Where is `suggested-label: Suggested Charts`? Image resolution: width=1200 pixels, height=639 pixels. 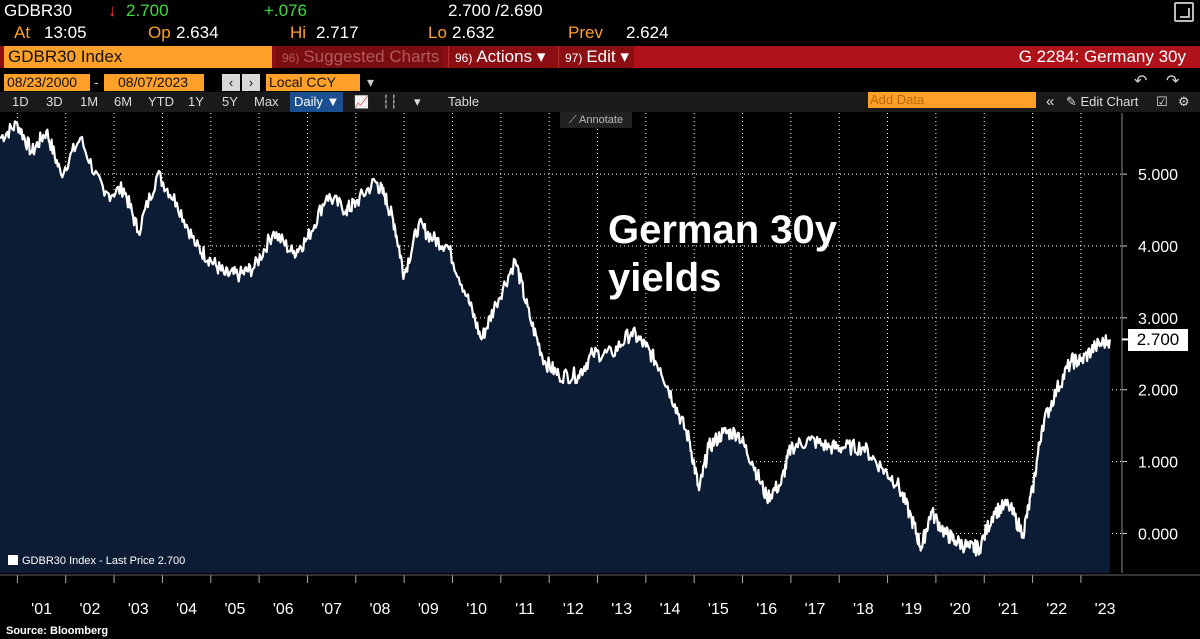 suggested-label: Suggested Charts is located at coordinates (371, 56).